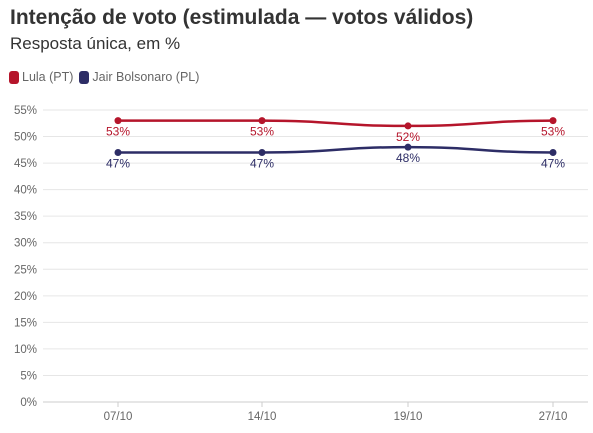 The width and height of the screenshot is (593, 433). What do you see at coordinates (408, 158) in the screenshot?
I see `data-label: 48%` at bounding box center [408, 158].